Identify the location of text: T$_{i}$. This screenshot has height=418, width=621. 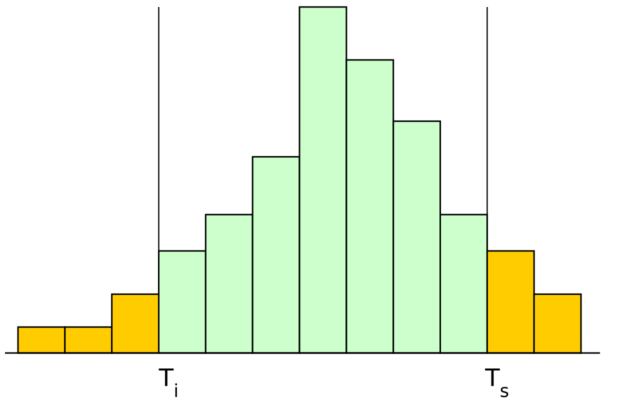
(168, 383).